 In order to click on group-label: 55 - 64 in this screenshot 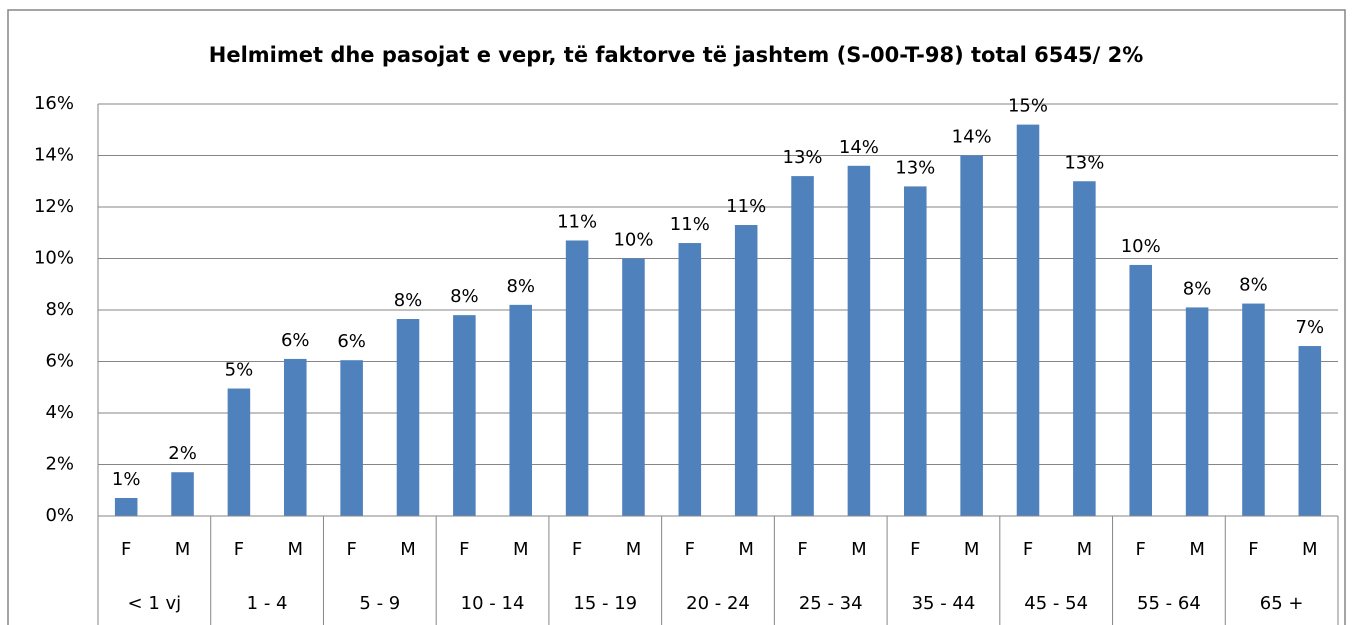, I will do `click(1169, 603)`.